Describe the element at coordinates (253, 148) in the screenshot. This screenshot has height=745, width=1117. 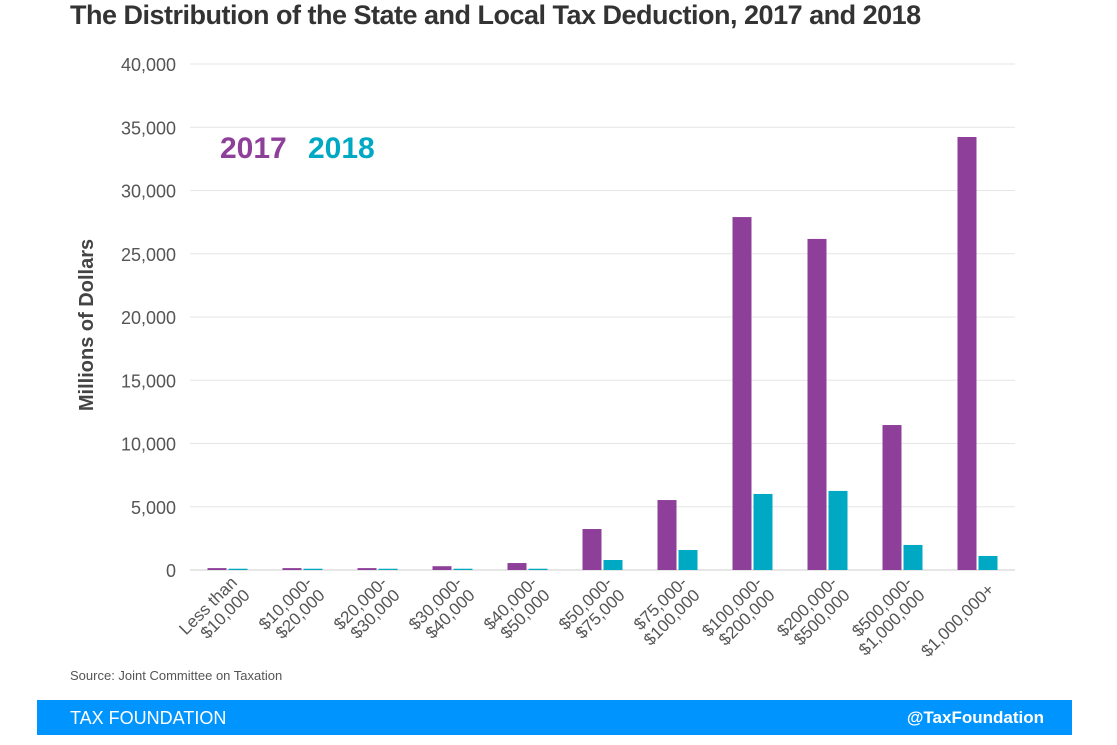
I see `legend-2017: 2017` at that location.